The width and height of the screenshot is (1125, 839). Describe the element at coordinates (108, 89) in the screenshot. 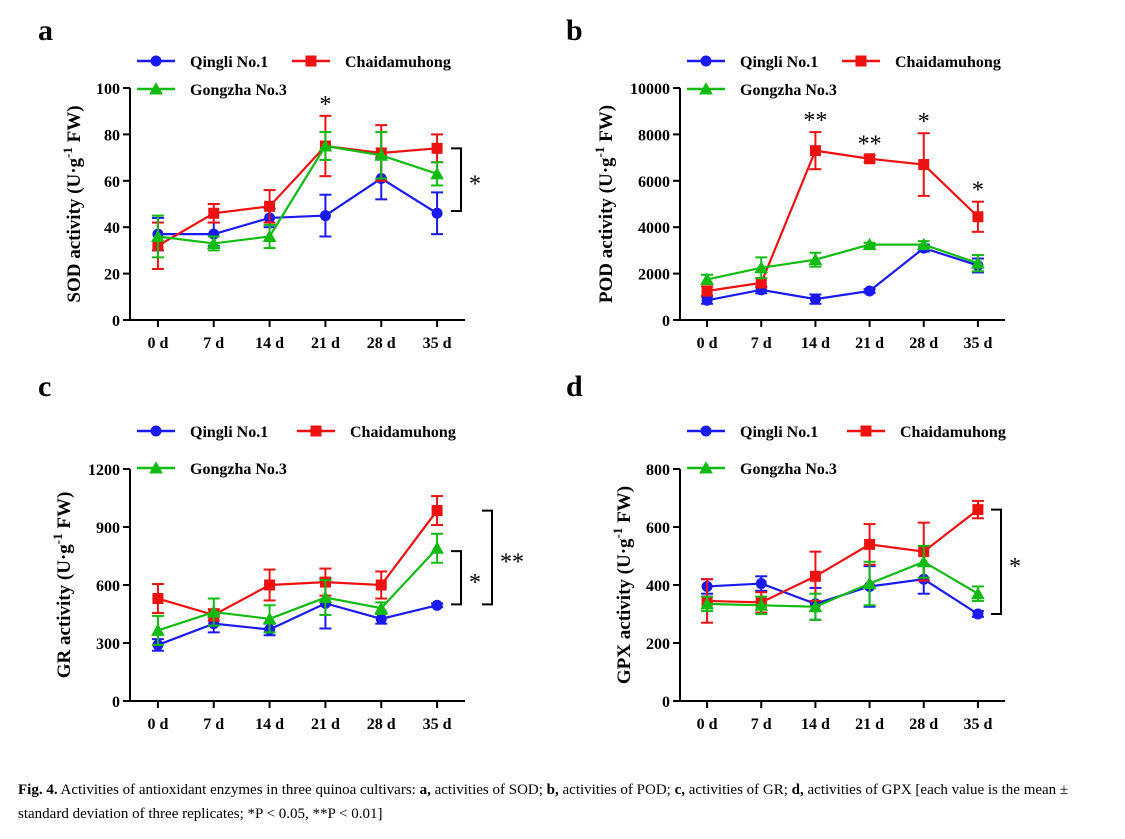

I see `y-tick-label: 100` at that location.